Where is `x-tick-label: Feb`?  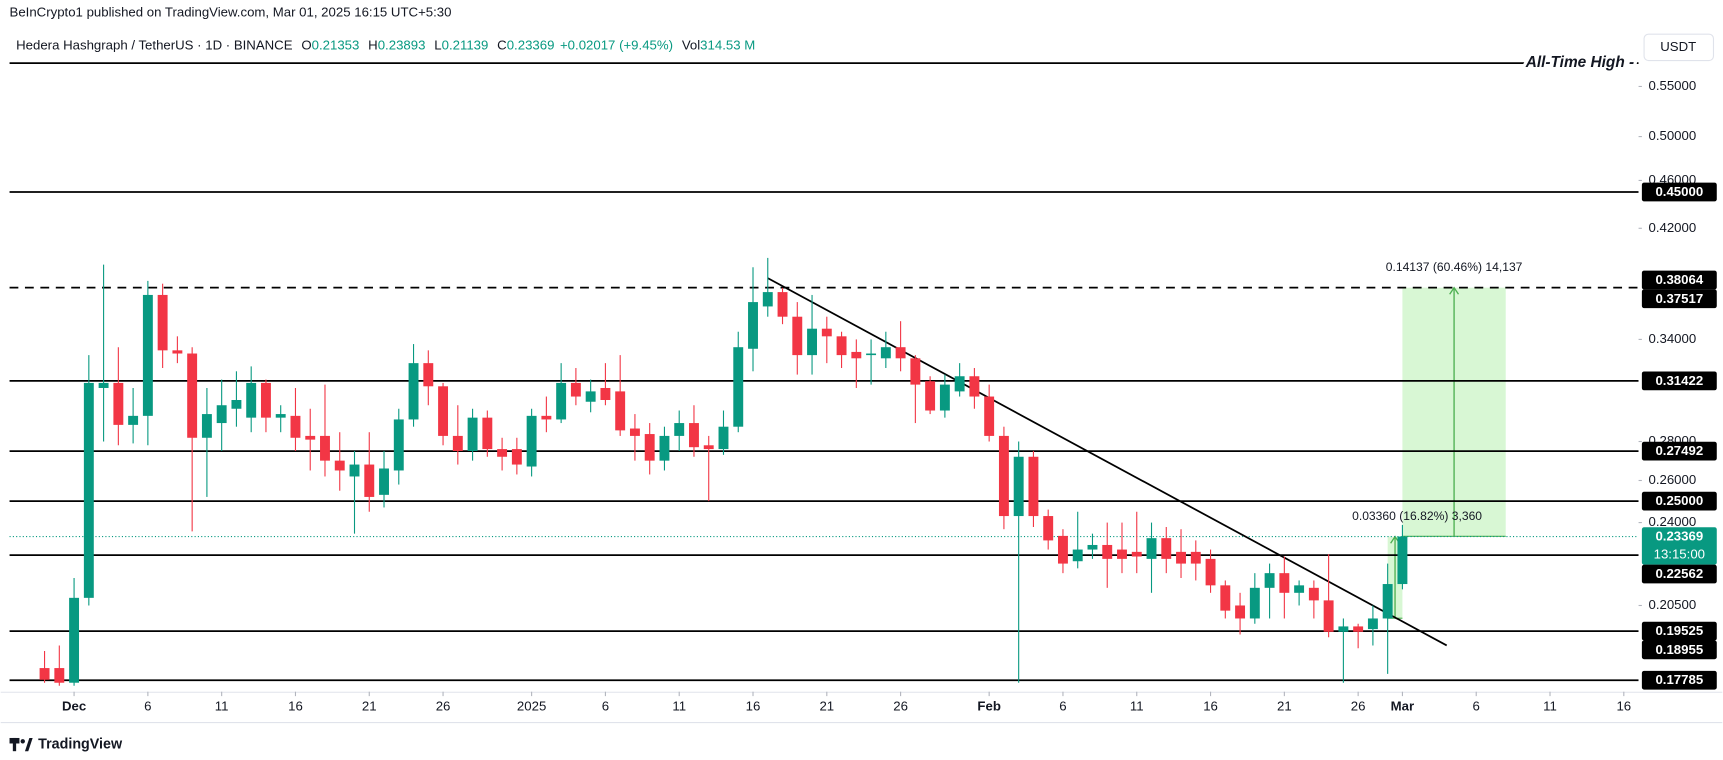
x-tick-label: Feb is located at coordinates (988, 706).